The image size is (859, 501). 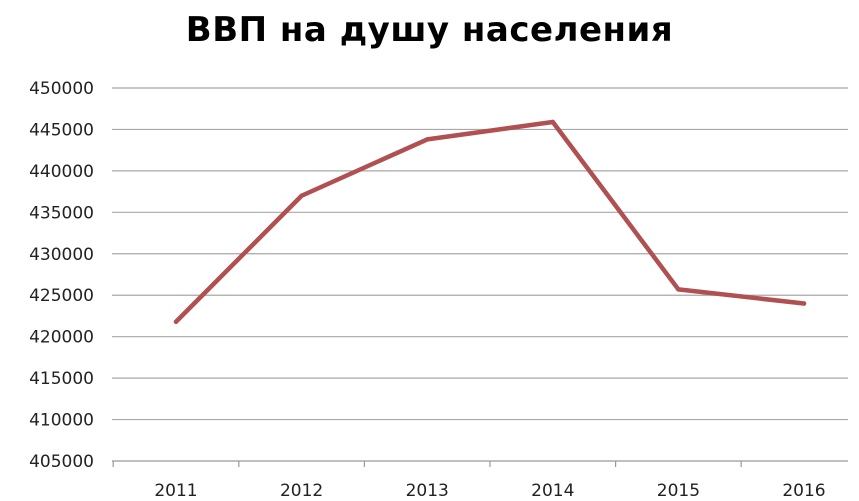 I want to click on y-tick-label: 450000, so click(x=61, y=89).